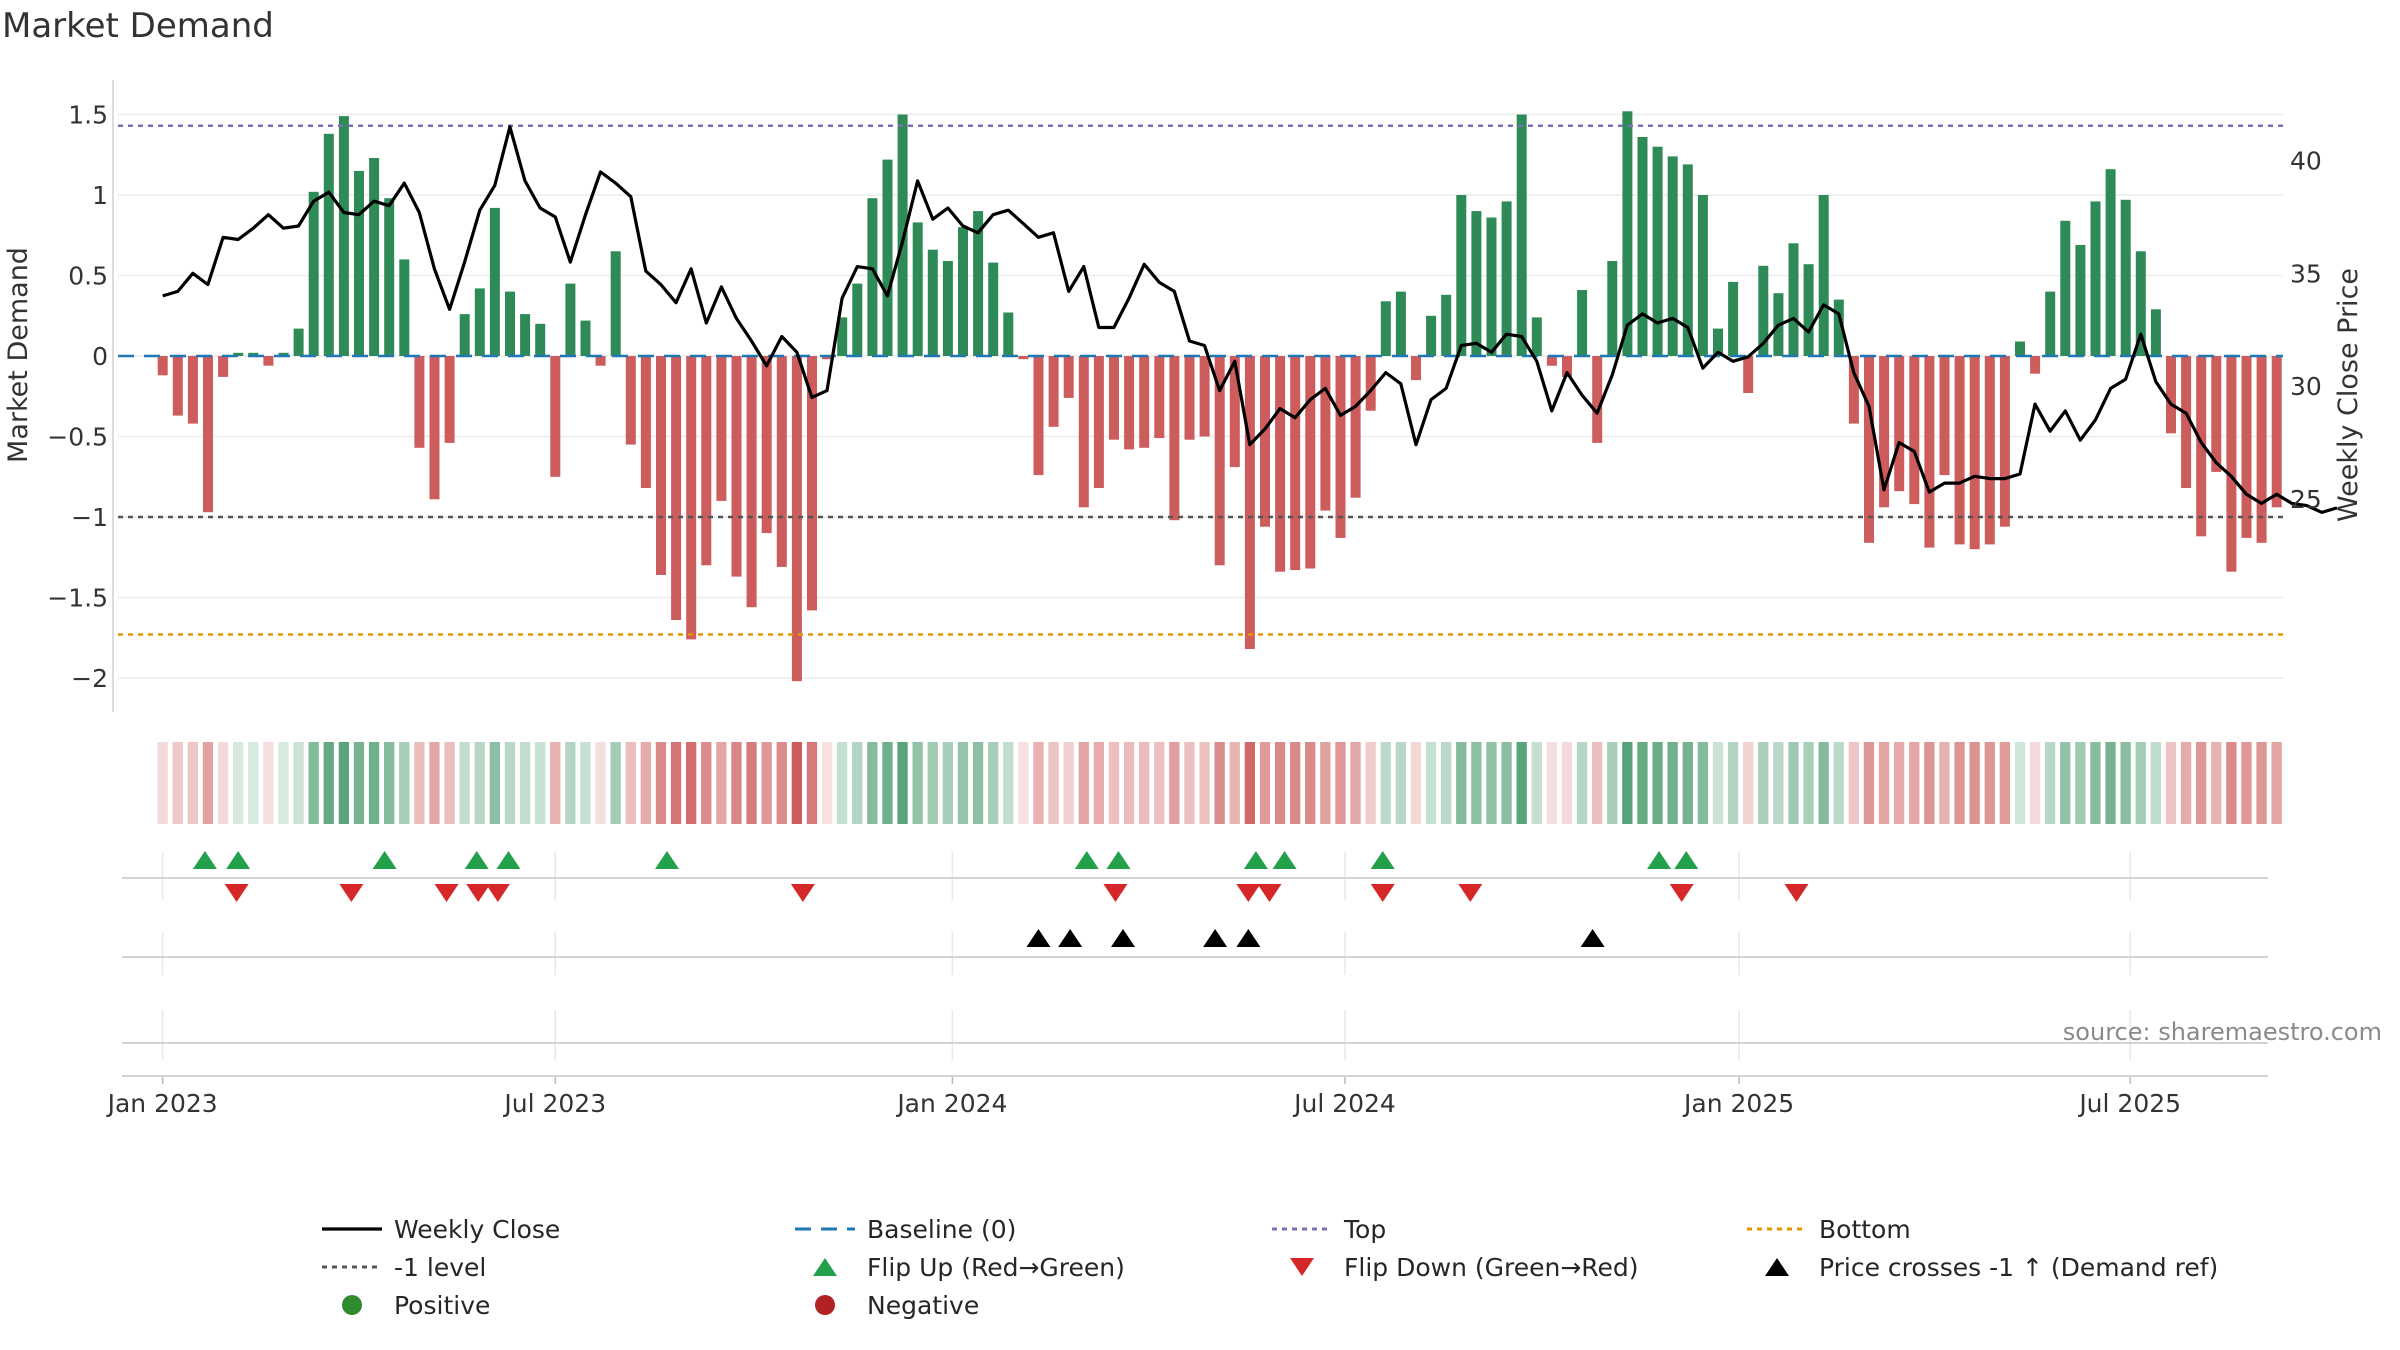 Image resolution: width=2400 pixels, height=1350 pixels. I want to click on flip-up-marker, so click(1686, 860).